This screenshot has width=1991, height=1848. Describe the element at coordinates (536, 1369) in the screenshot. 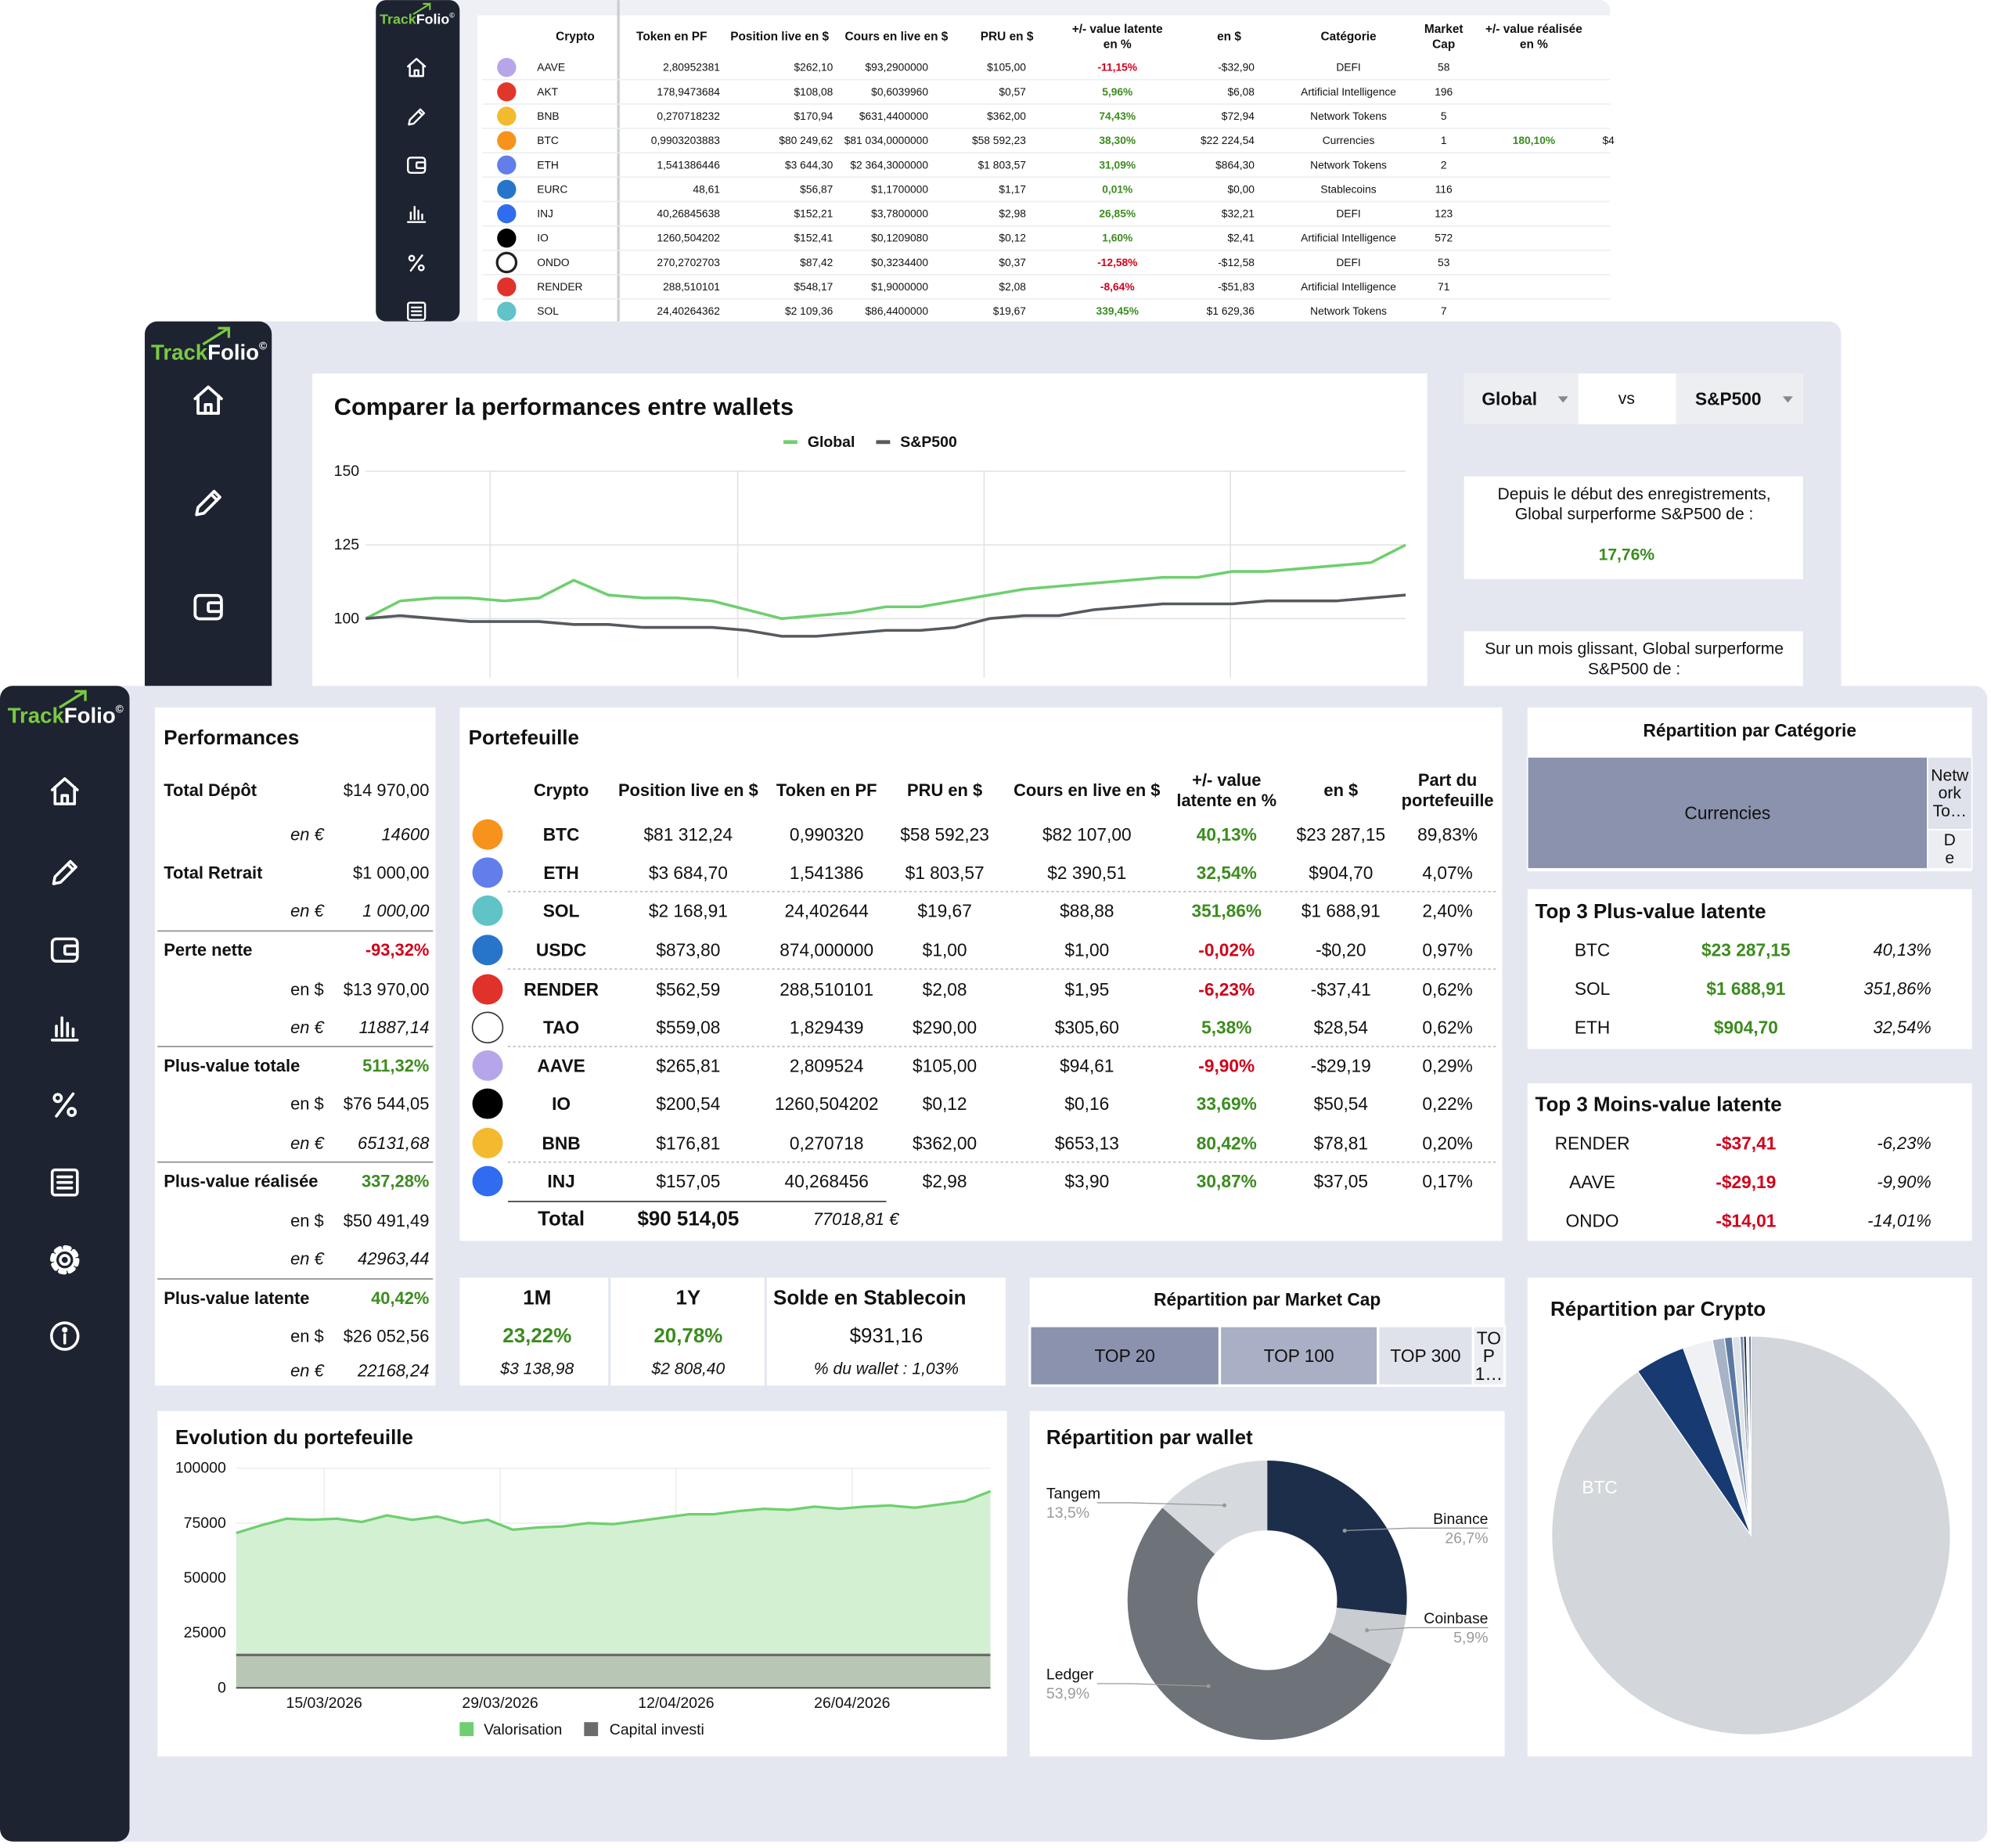

I see `period-amount: $3 138,98` at that location.